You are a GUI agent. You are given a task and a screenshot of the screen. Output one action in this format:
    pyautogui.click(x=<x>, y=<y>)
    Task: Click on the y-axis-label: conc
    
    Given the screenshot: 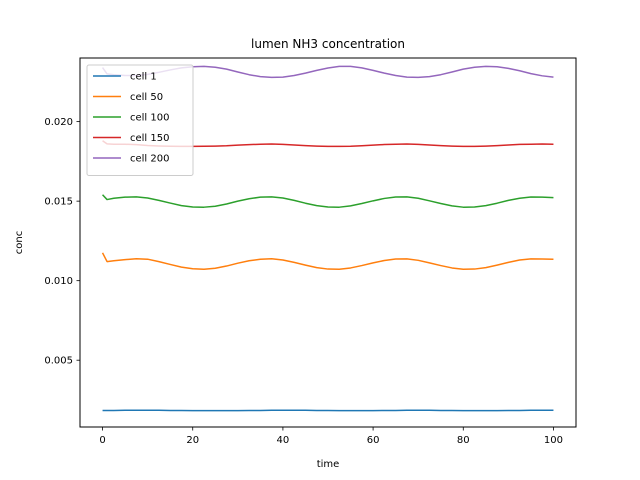 What is the action you would take?
    pyautogui.click(x=19, y=242)
    